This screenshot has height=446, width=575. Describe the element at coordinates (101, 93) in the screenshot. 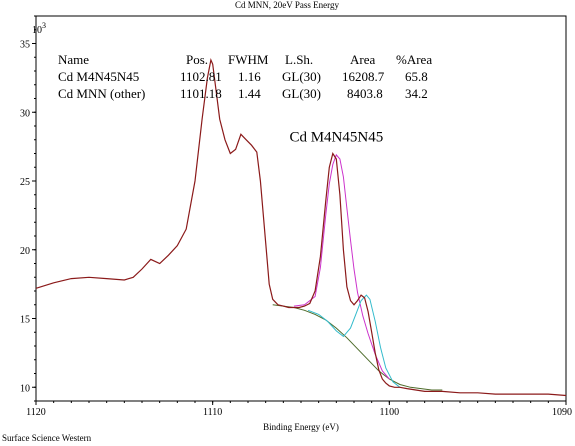

I see `table-row-2-name: Cd MNN (other)` at that location.